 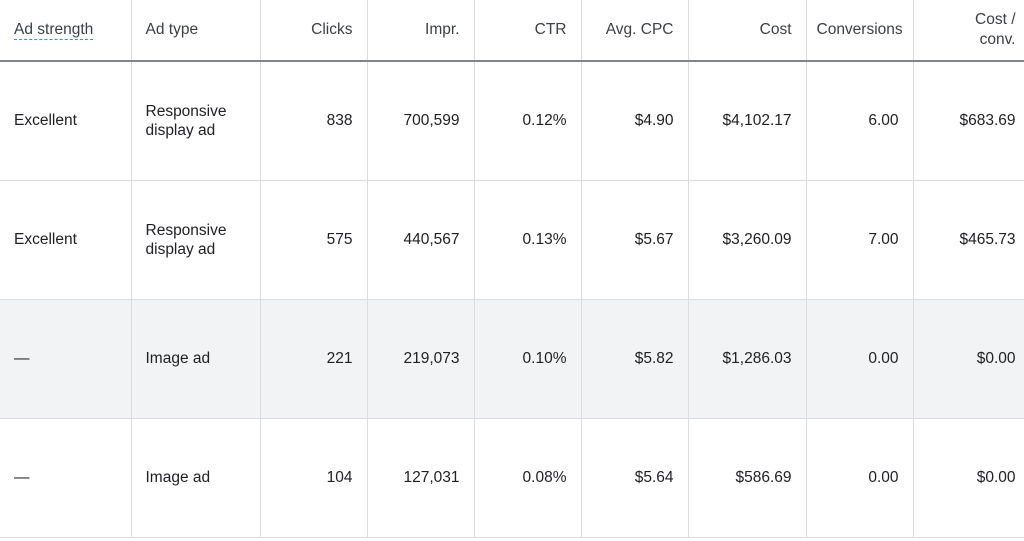 I want to click on column-header-ad-strength: Ad strength, so click(x=66, y=31).